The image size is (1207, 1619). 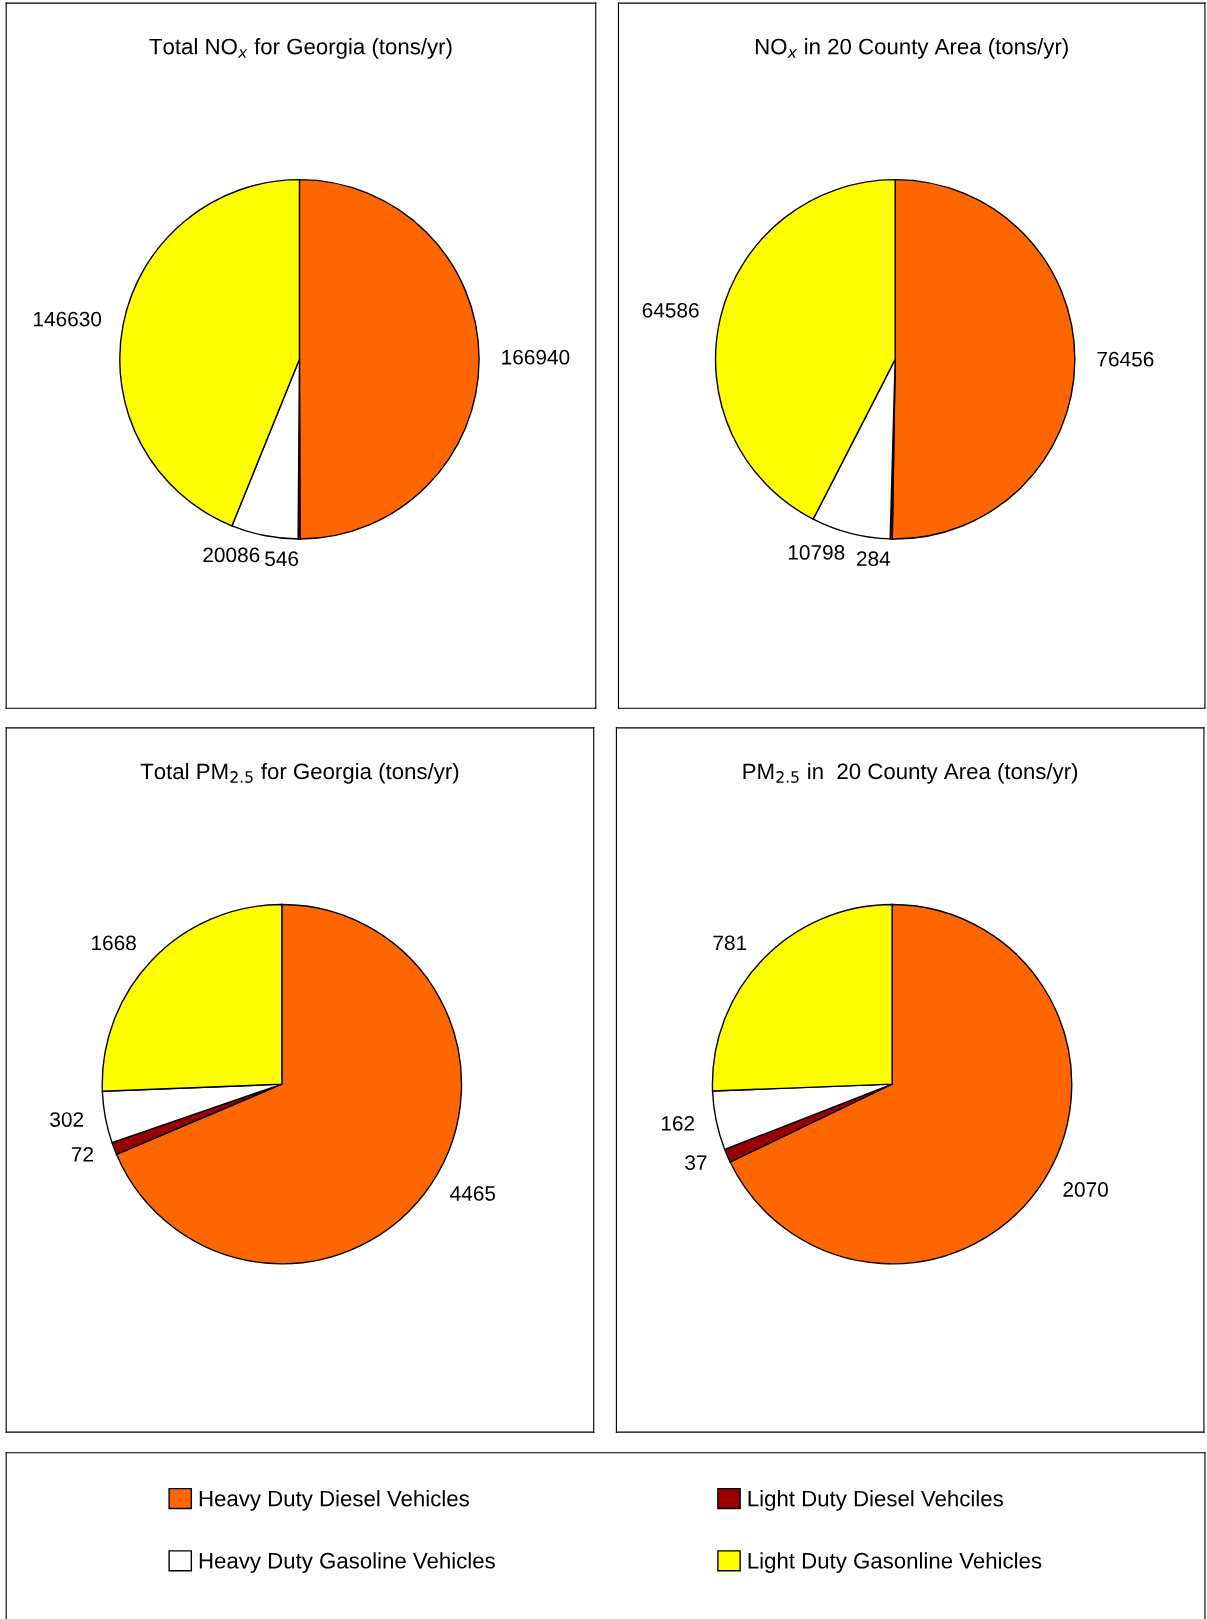 What do you see at coordinates (67, 1119) in the screenshot?
I see `data-label: 302` at bounding box center [67, 1119].